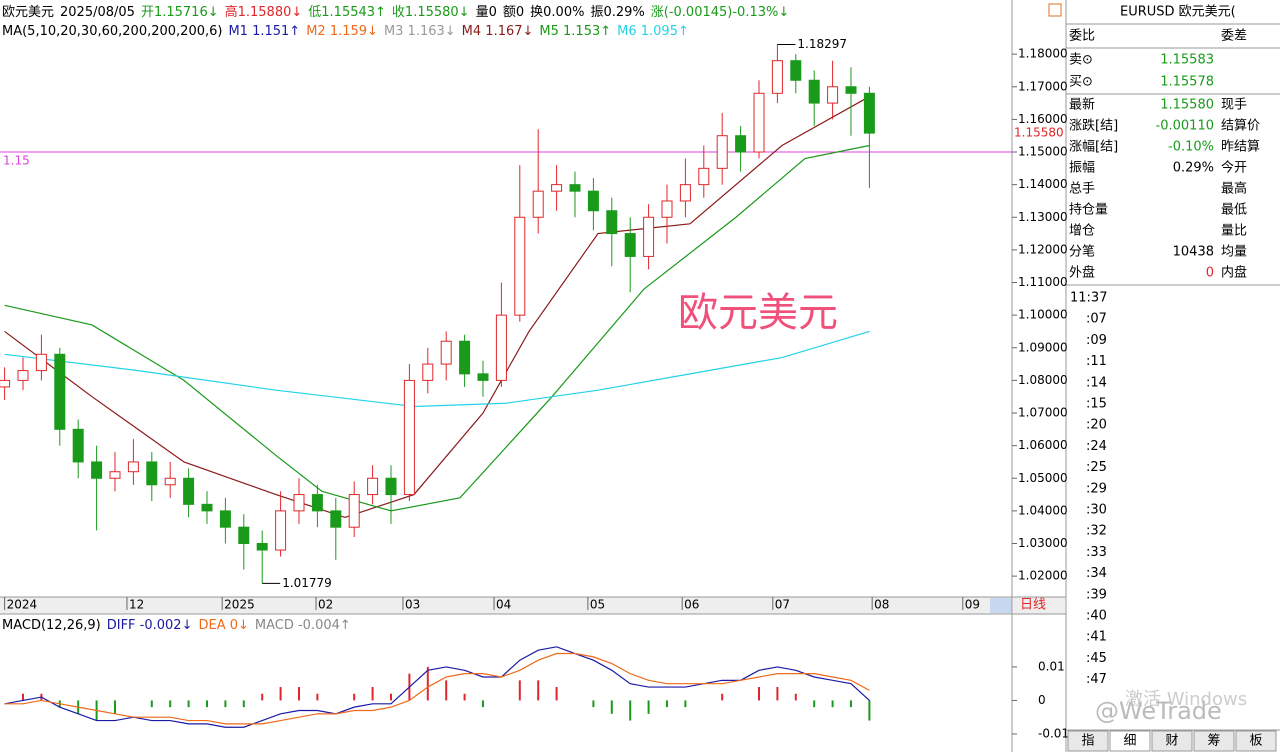  I want to click on y-tick-label: 1.11000, so click(1043, 282).